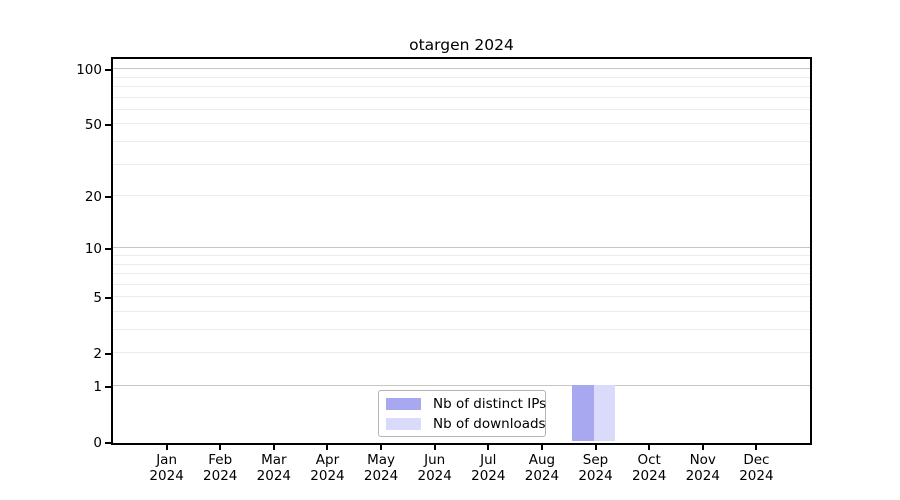 The height and width of the screenshot is (500, 900). I want to click on legend: Nb of distinct IPs Nb of downloads, so click(462, 413).